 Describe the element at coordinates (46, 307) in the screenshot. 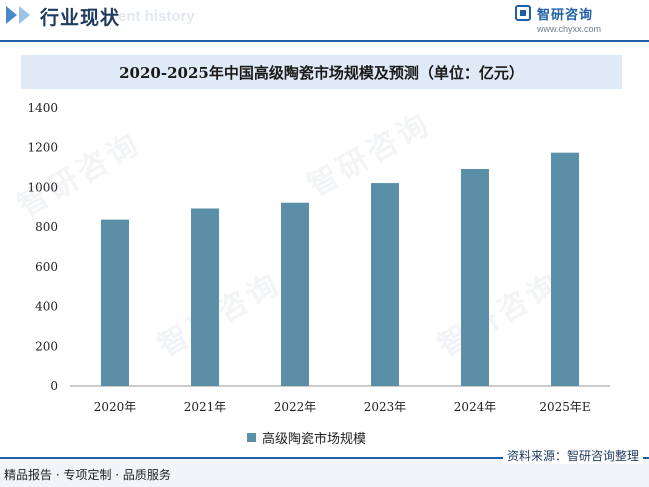

I see `y-tick-label: 400` at that location.